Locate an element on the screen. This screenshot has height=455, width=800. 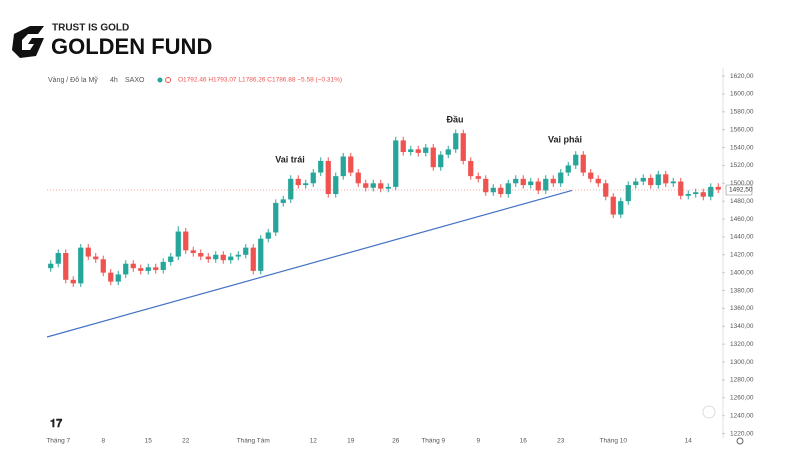
y-tick-label: 1320,00 is located at coordinates (742, 344).